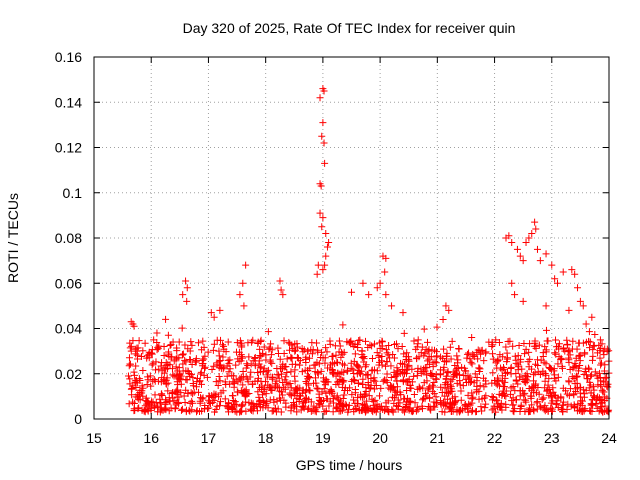 Image resolution: width=640 pixels, height=480 pixels. I want to click on y-tick-label: 0.16, so click(68, 57).